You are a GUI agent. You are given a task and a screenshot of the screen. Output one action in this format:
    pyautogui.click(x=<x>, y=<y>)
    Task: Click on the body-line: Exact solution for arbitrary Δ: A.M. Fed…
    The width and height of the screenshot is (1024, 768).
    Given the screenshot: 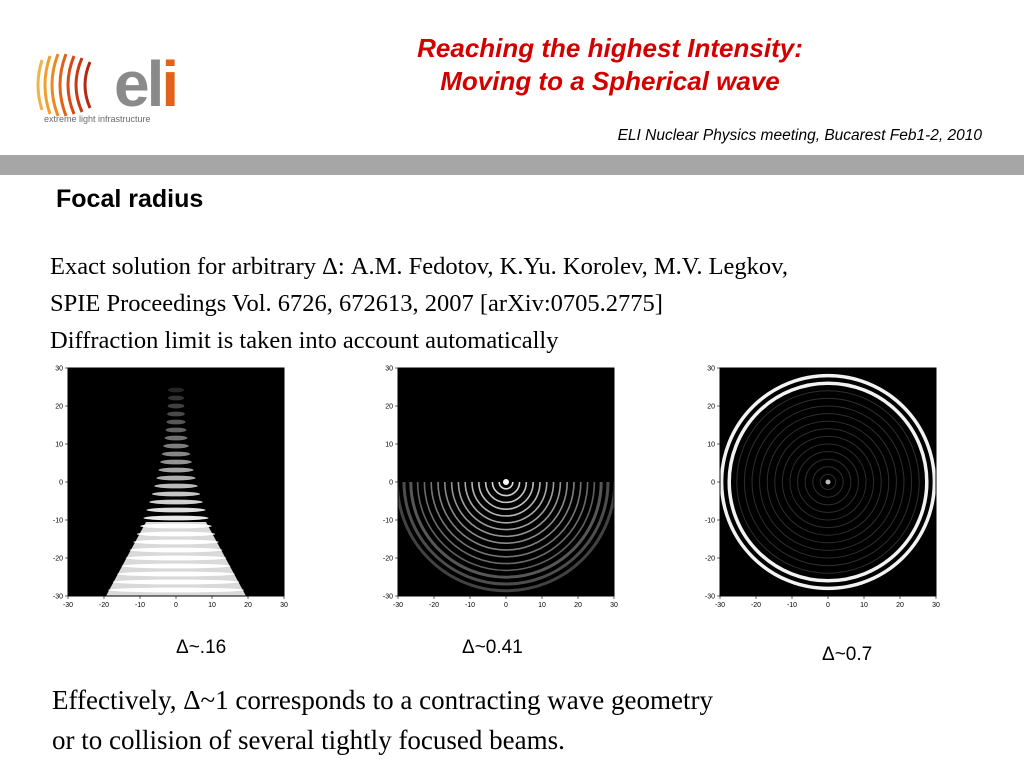 What is the action you would take?
    pyautogui.click(x=419, y=266)
    